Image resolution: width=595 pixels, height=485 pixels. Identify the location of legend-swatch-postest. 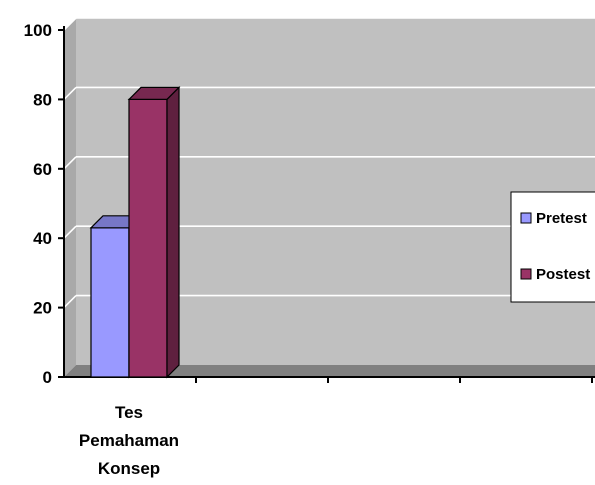
(526, 274).